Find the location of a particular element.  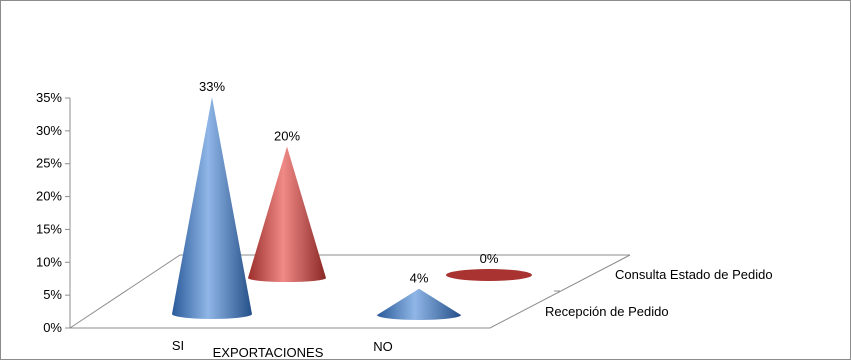

y-tick-label: 15% is located at coordinates (49, 228).